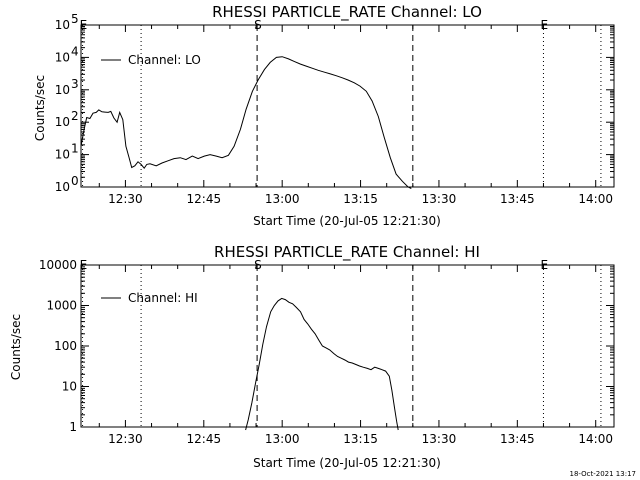  What do you see at coordinates (603, 474) in the screenshot?
I see `timestamp: 18-Oct-2021 13:17` at bounding box center [603, 474].